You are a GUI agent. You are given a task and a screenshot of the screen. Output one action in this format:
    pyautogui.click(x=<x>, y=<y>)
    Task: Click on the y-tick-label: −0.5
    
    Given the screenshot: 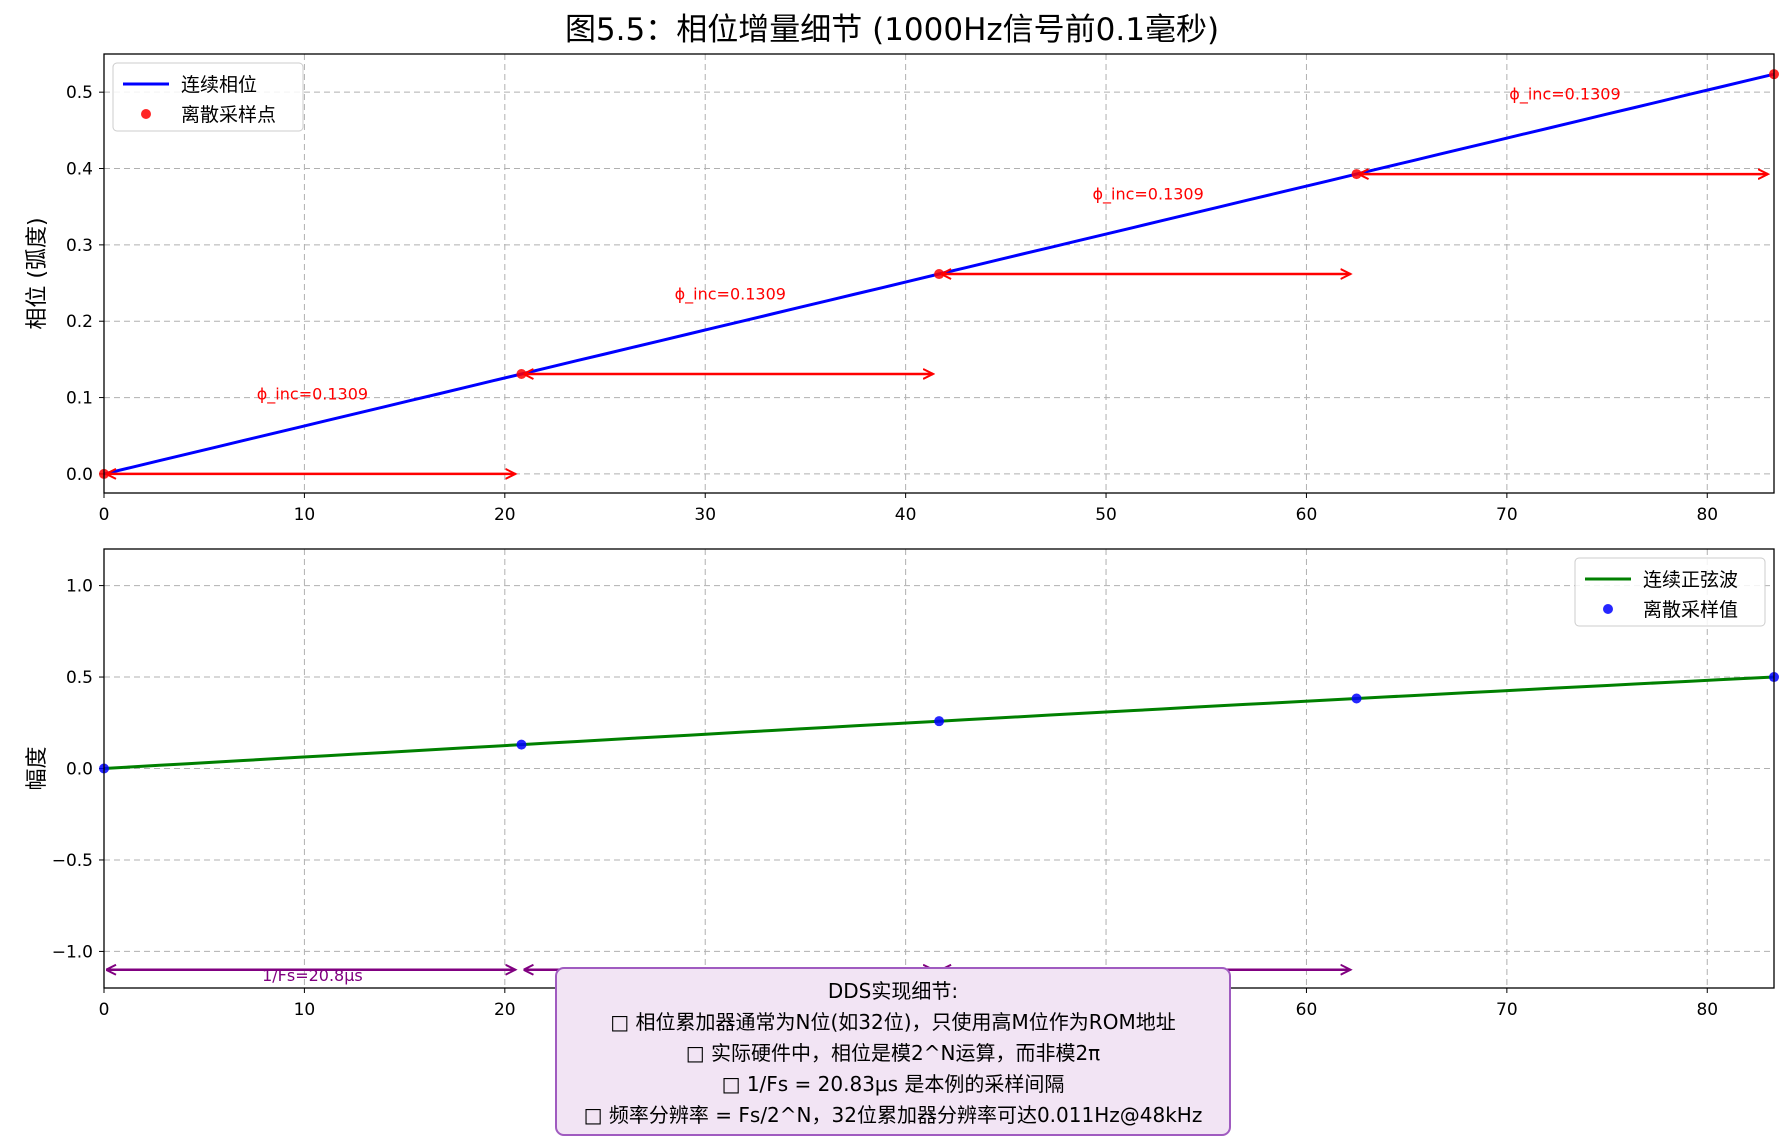 What is the action you would take?
    pyautogui.click(x=72, y=861)
    